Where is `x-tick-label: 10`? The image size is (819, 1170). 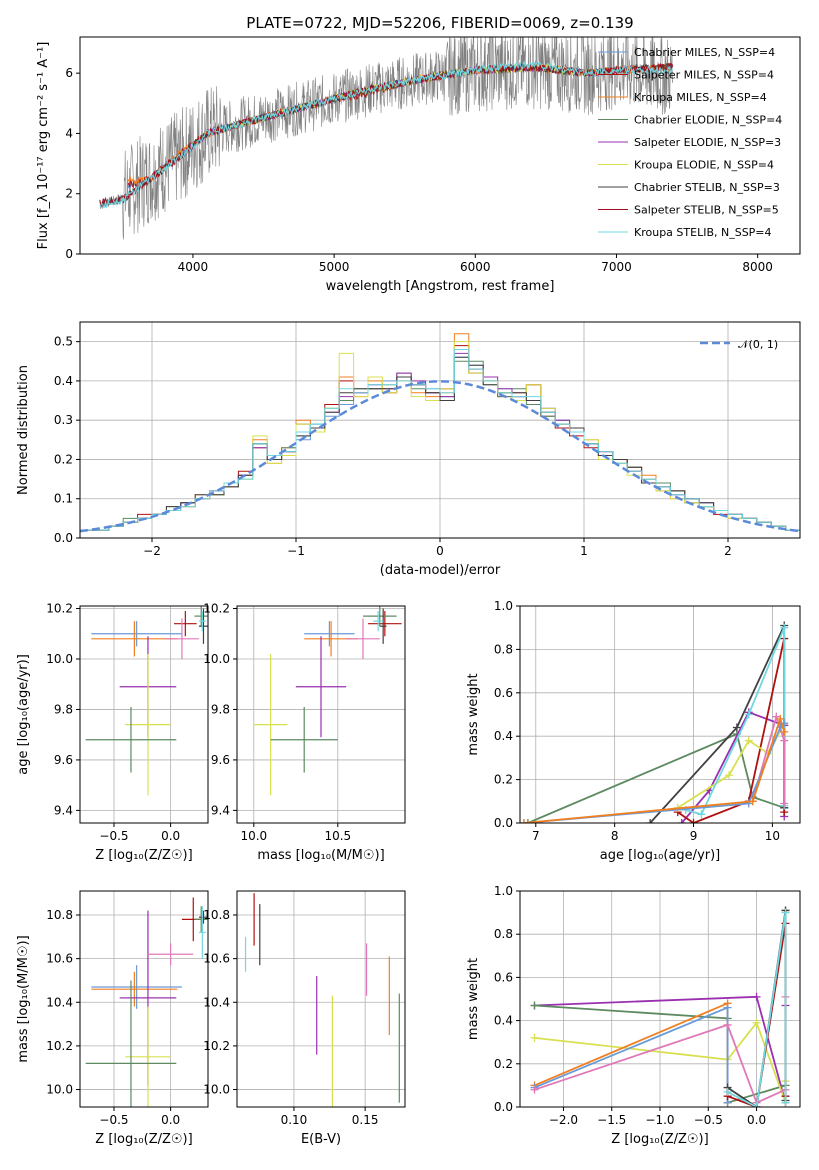
x-tick-label: 10 is located at coordinates (772, 836).